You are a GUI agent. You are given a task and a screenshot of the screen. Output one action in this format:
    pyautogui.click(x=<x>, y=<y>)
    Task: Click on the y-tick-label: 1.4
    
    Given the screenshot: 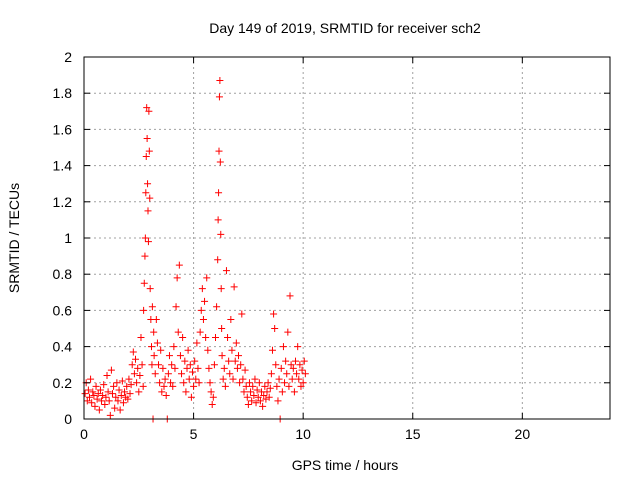 What is the action you would take?
    pyautogui.click(x=63, y=166)
    